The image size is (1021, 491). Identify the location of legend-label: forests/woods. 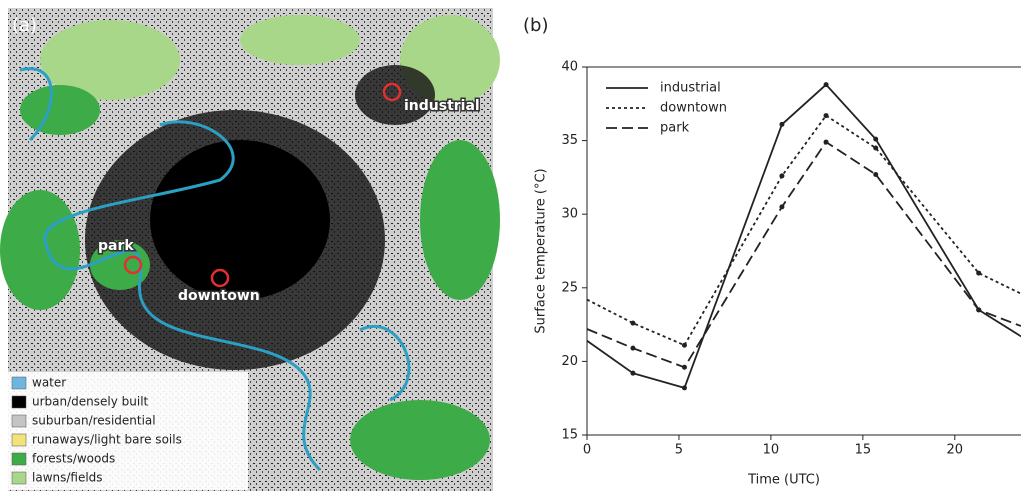
(73, 459).